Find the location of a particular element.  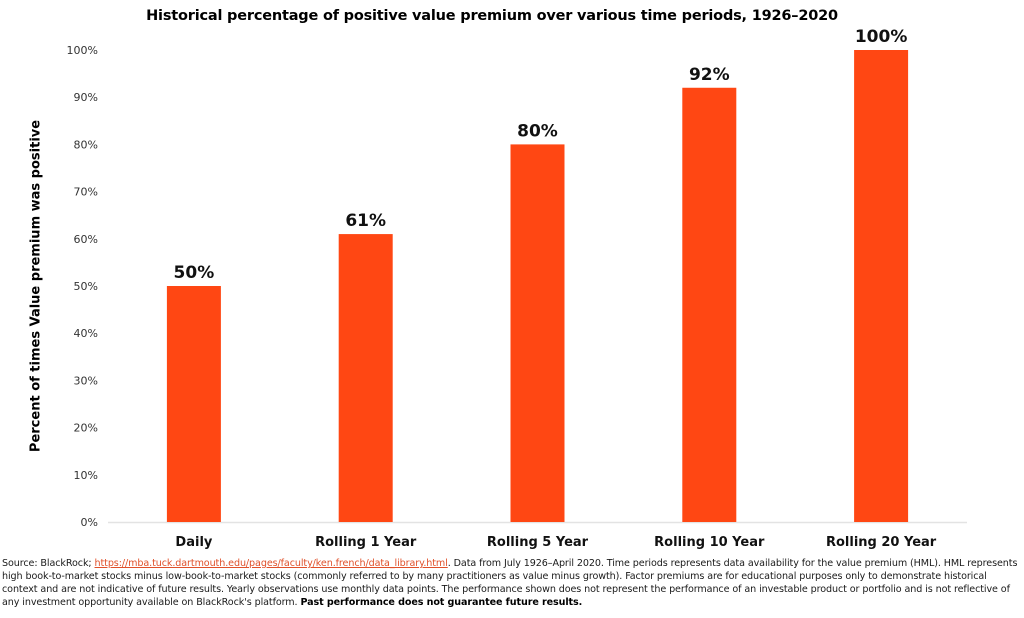

x-tick-label: Rolling 10 Year is located at coordinates (709, 542).